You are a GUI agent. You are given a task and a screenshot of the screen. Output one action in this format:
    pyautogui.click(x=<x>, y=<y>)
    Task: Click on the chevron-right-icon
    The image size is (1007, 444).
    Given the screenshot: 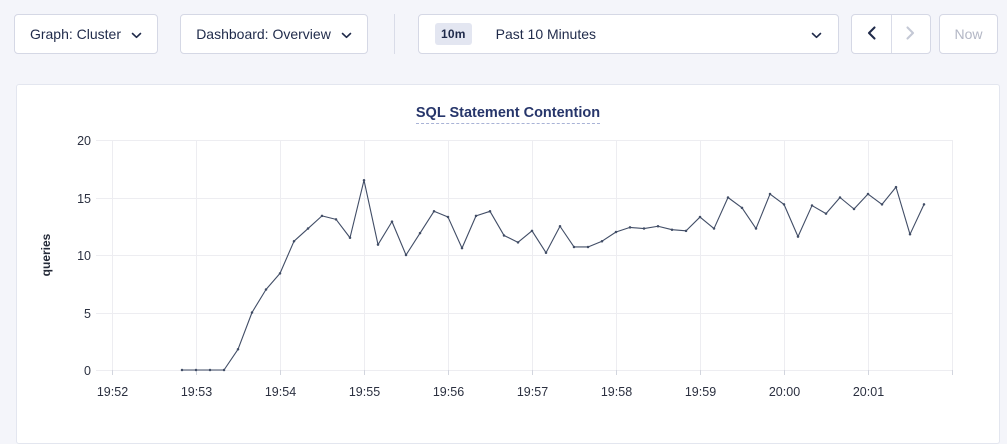 What is the action you would take?
    pyautogui.click(x=910, y=34)
    